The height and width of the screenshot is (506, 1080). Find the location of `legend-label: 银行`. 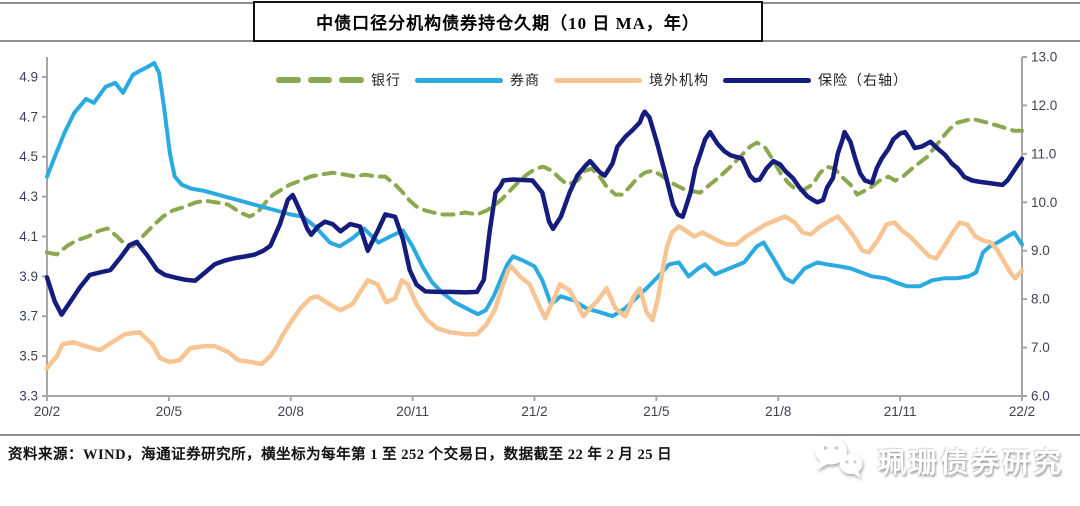

legend-label: 银行 is located at coordinates (386, 81).